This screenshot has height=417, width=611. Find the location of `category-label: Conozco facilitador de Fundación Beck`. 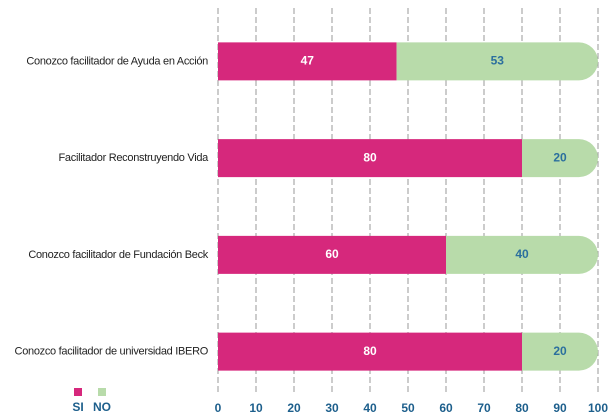

category-label: Conozco facilitador de Fundación Beck is located at coordinates (118, 255).